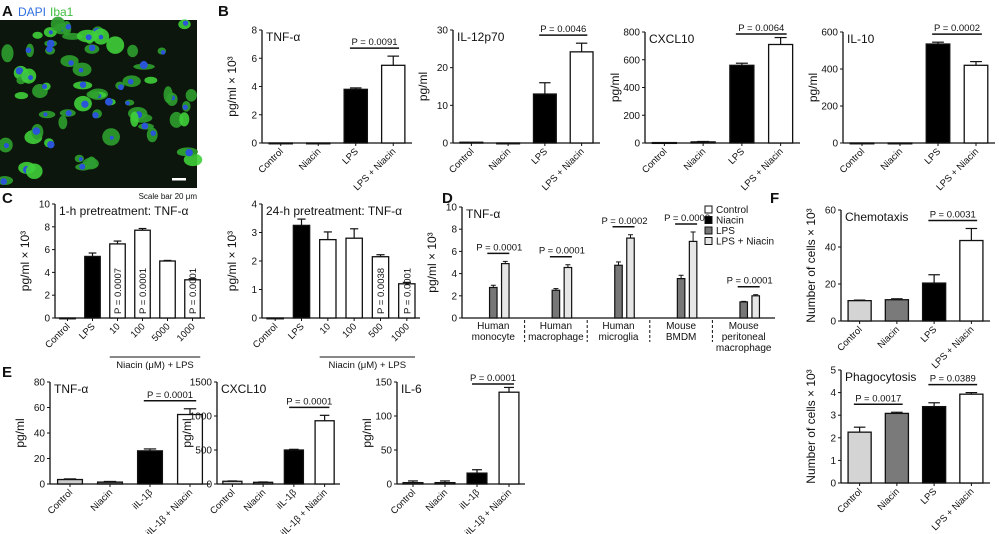 The image size is (999, 534). What do you see at coordinates (505, 291) in the screenshot?
I see `bar-lps-niacin` at bounding box center [505, 291].